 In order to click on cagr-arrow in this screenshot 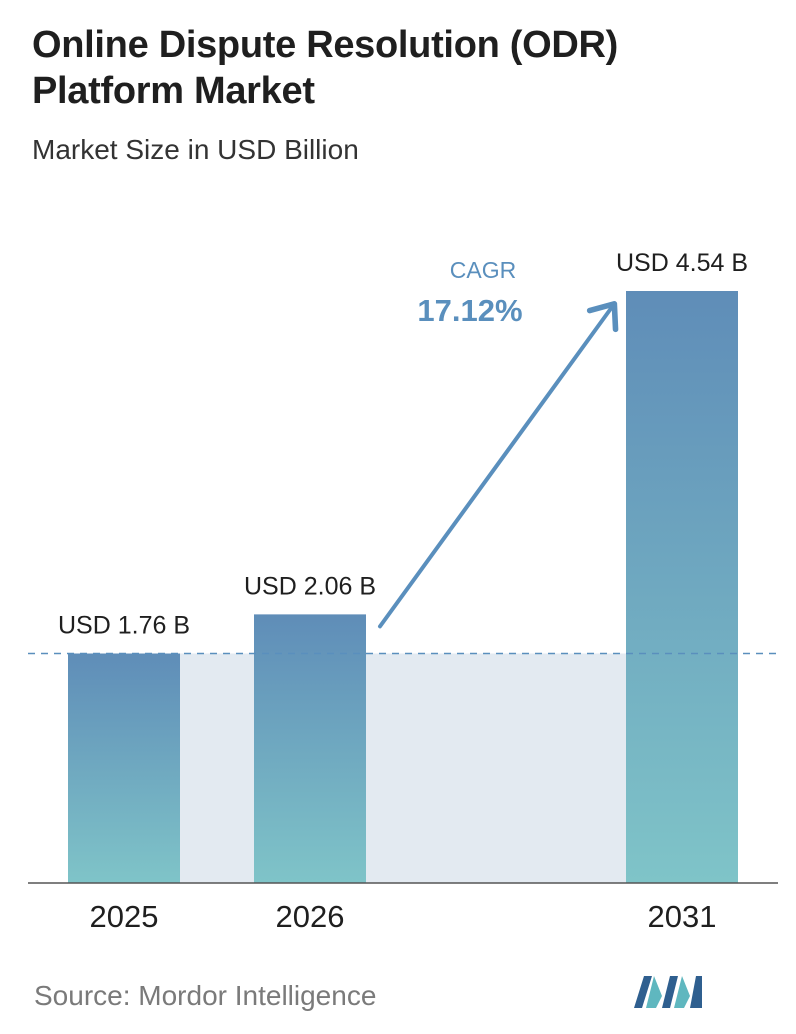, I will do `click(498, 464)`.